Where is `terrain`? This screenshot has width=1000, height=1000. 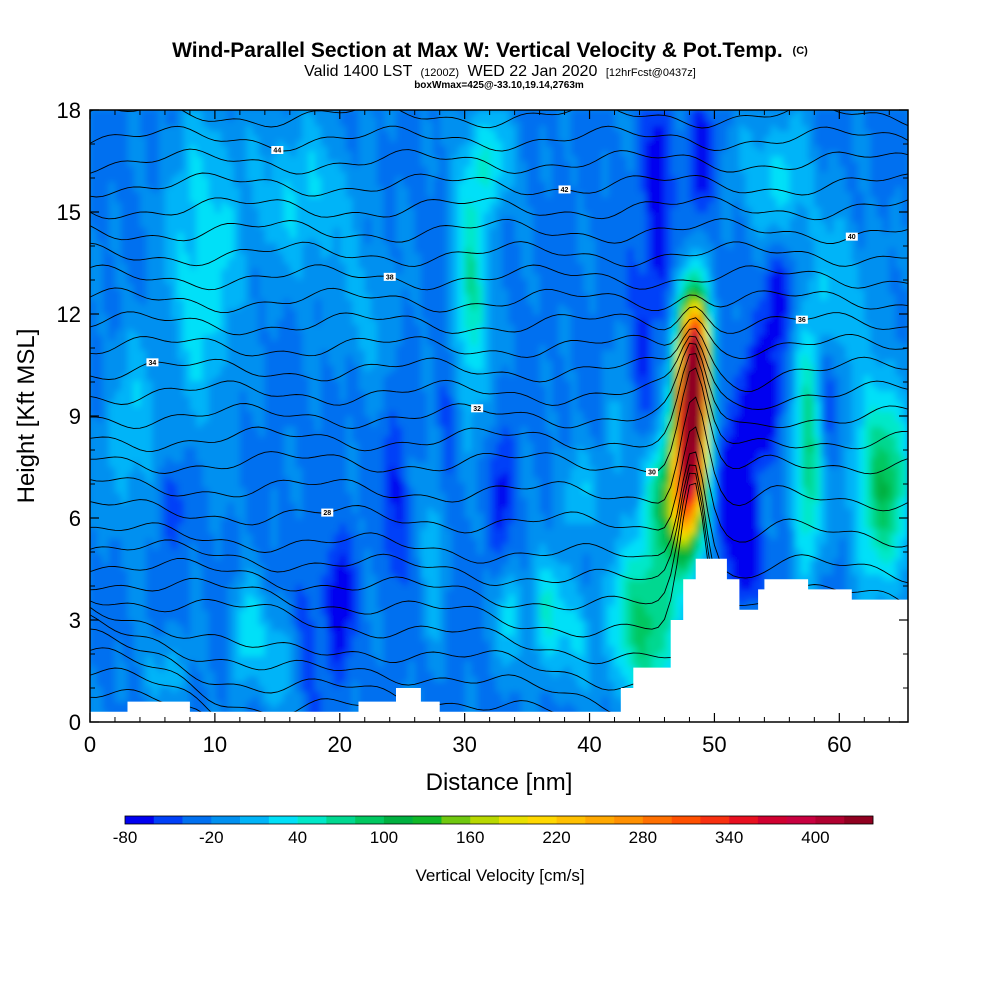 terrain is located at coordinates (499, 640).